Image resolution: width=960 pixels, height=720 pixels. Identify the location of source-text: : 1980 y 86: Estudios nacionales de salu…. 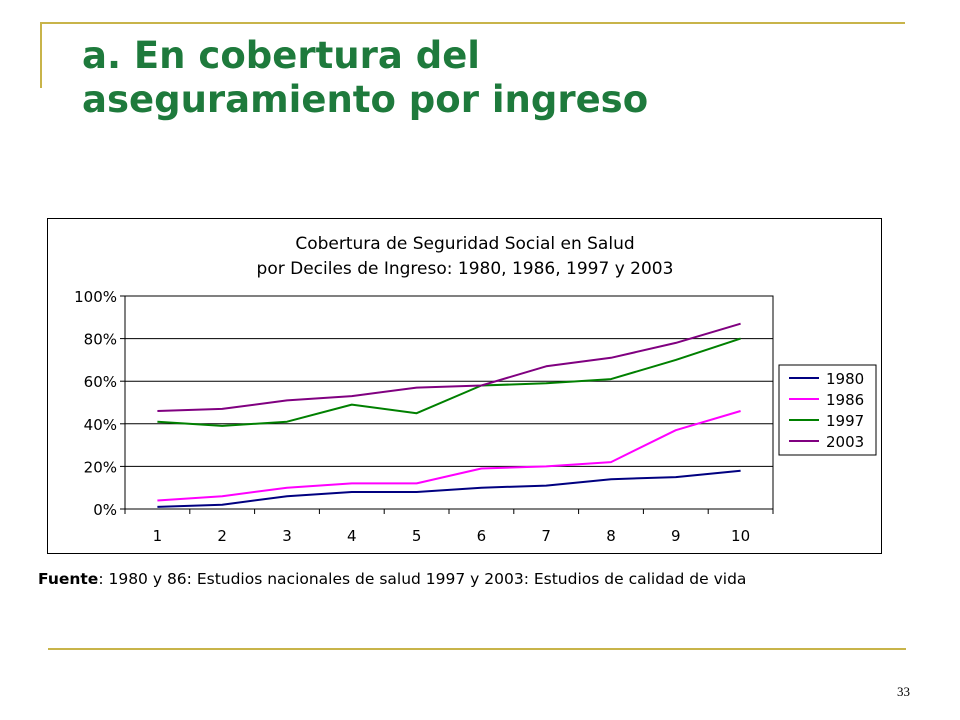
(422, 579).